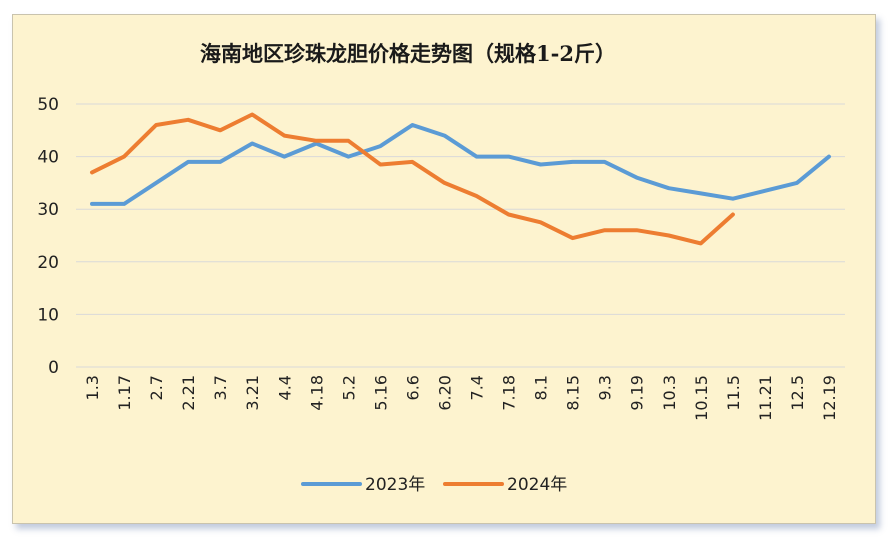  Describe the element at coordinates (395, 485) in the screenshot. I see `legend-label: 2023年` at that location.